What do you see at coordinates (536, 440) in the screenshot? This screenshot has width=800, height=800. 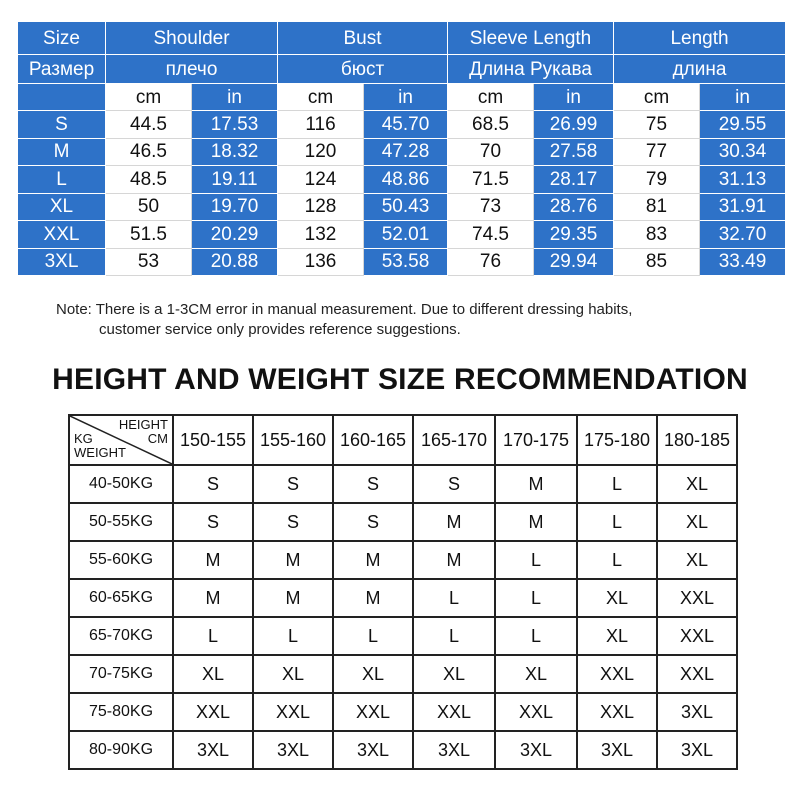 I see `height-range: 170-175` at bounding box center [536, 440].